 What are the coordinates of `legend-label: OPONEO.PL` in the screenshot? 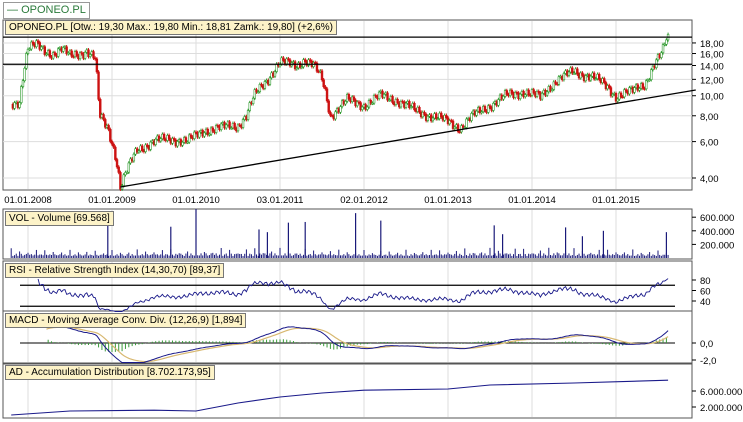 It's located at (53, 10).